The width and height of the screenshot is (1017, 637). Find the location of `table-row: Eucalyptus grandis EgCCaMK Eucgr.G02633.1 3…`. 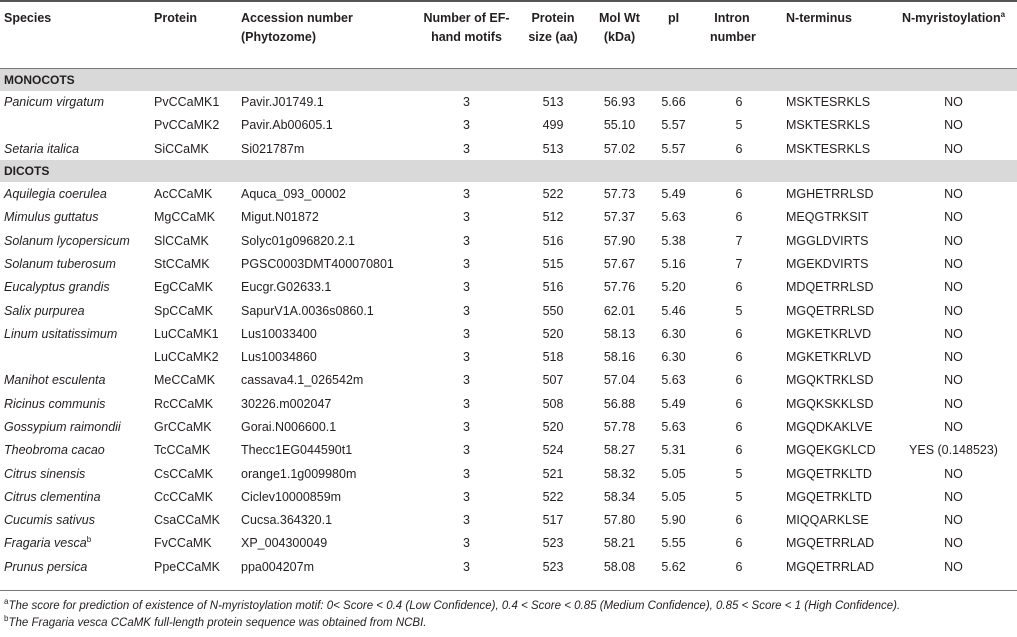

table-row: Eucalyptus grandis EgCCaMK Eucgr.G02633.1 3… is located at coordinates (508, 287).